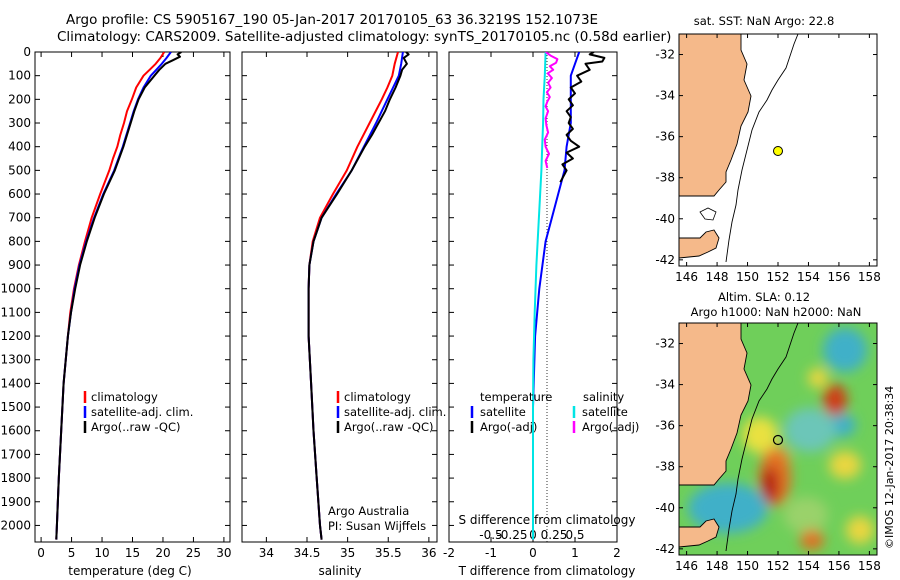 The image size is (900, 580). Describe the element at coordinates (574, 535) in the screenshot. I see `s-diff-tick-label: 0.5` at that location.